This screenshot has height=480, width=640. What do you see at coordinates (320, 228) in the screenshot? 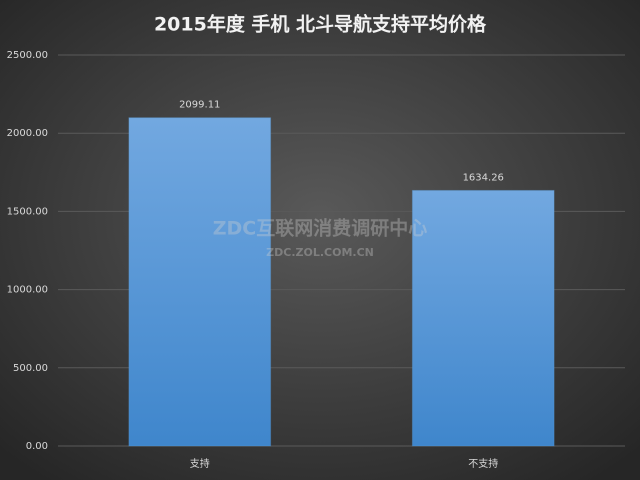
I see `watermark: ZDC互联网消费调研中心` at bounding box center [320, 228].